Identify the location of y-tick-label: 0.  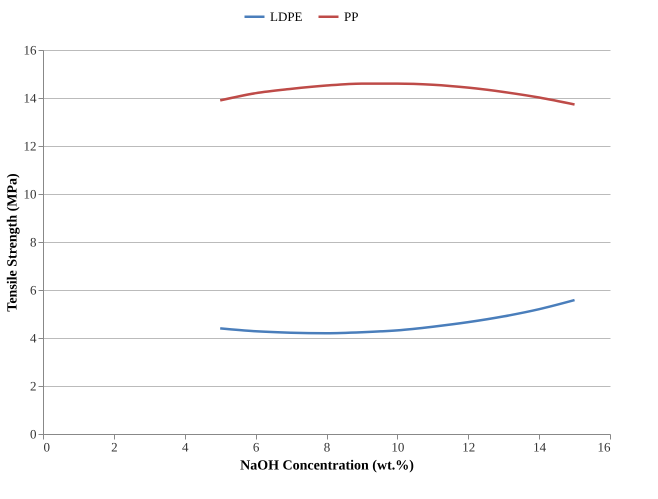
(33, 434).